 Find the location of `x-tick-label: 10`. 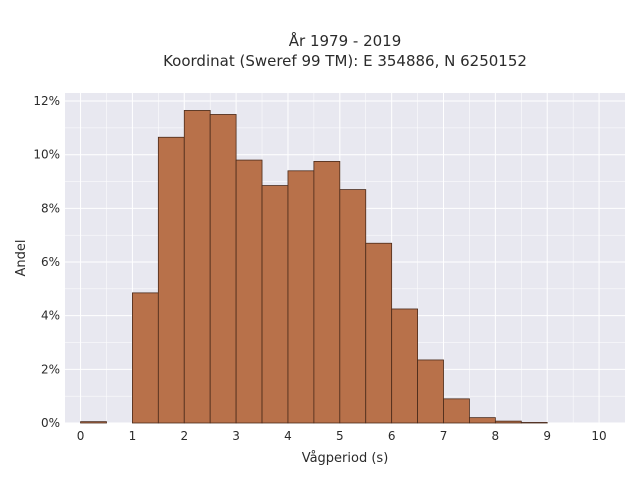

x-tick-label: 10 is located at coordinates (598, 436).